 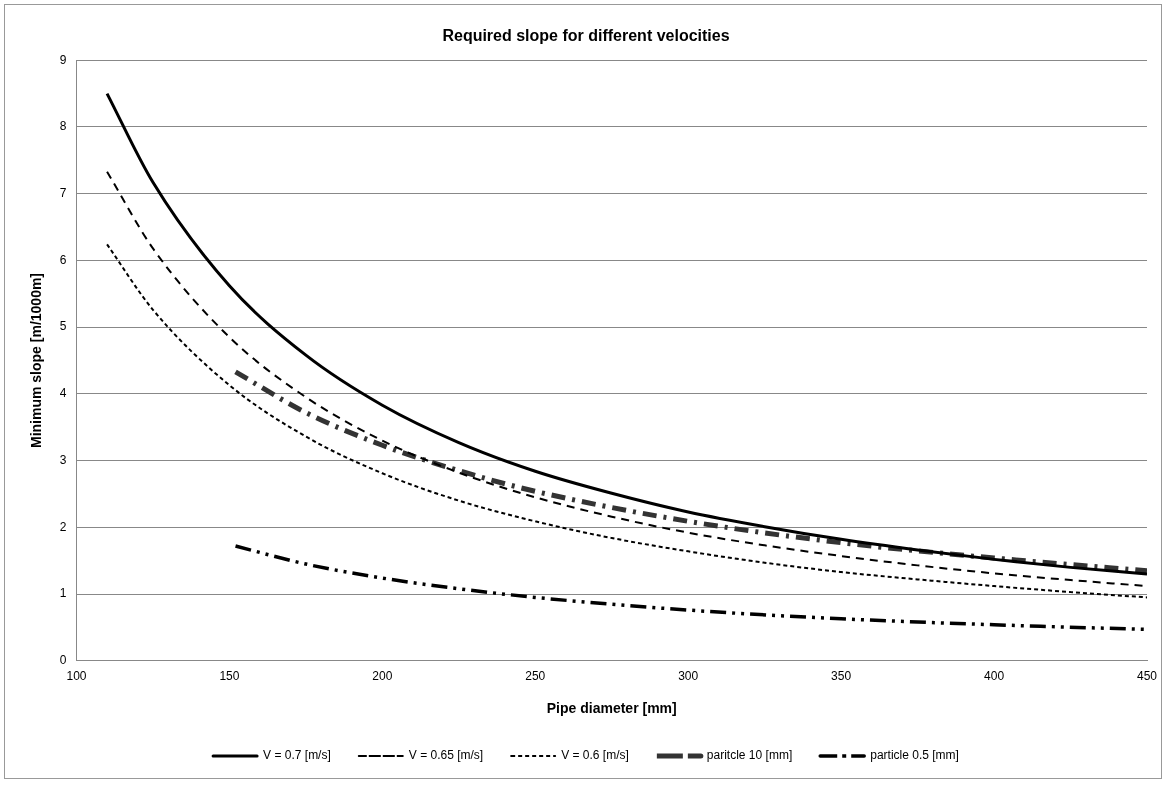 I want to click on x-tick-label: 450, so click(x=1147, y=676).